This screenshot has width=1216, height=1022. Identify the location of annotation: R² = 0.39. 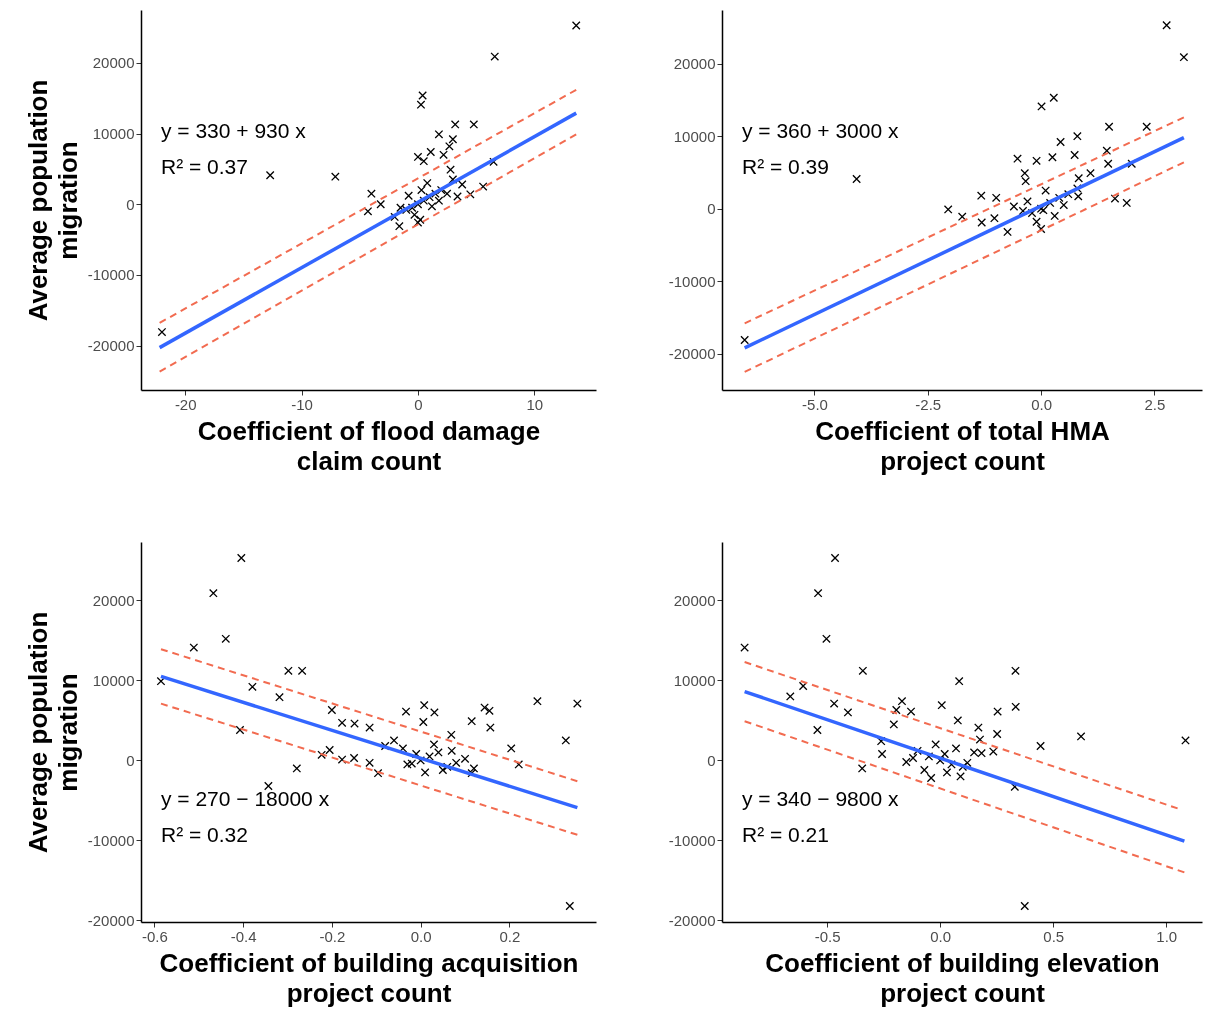
(785, 166).